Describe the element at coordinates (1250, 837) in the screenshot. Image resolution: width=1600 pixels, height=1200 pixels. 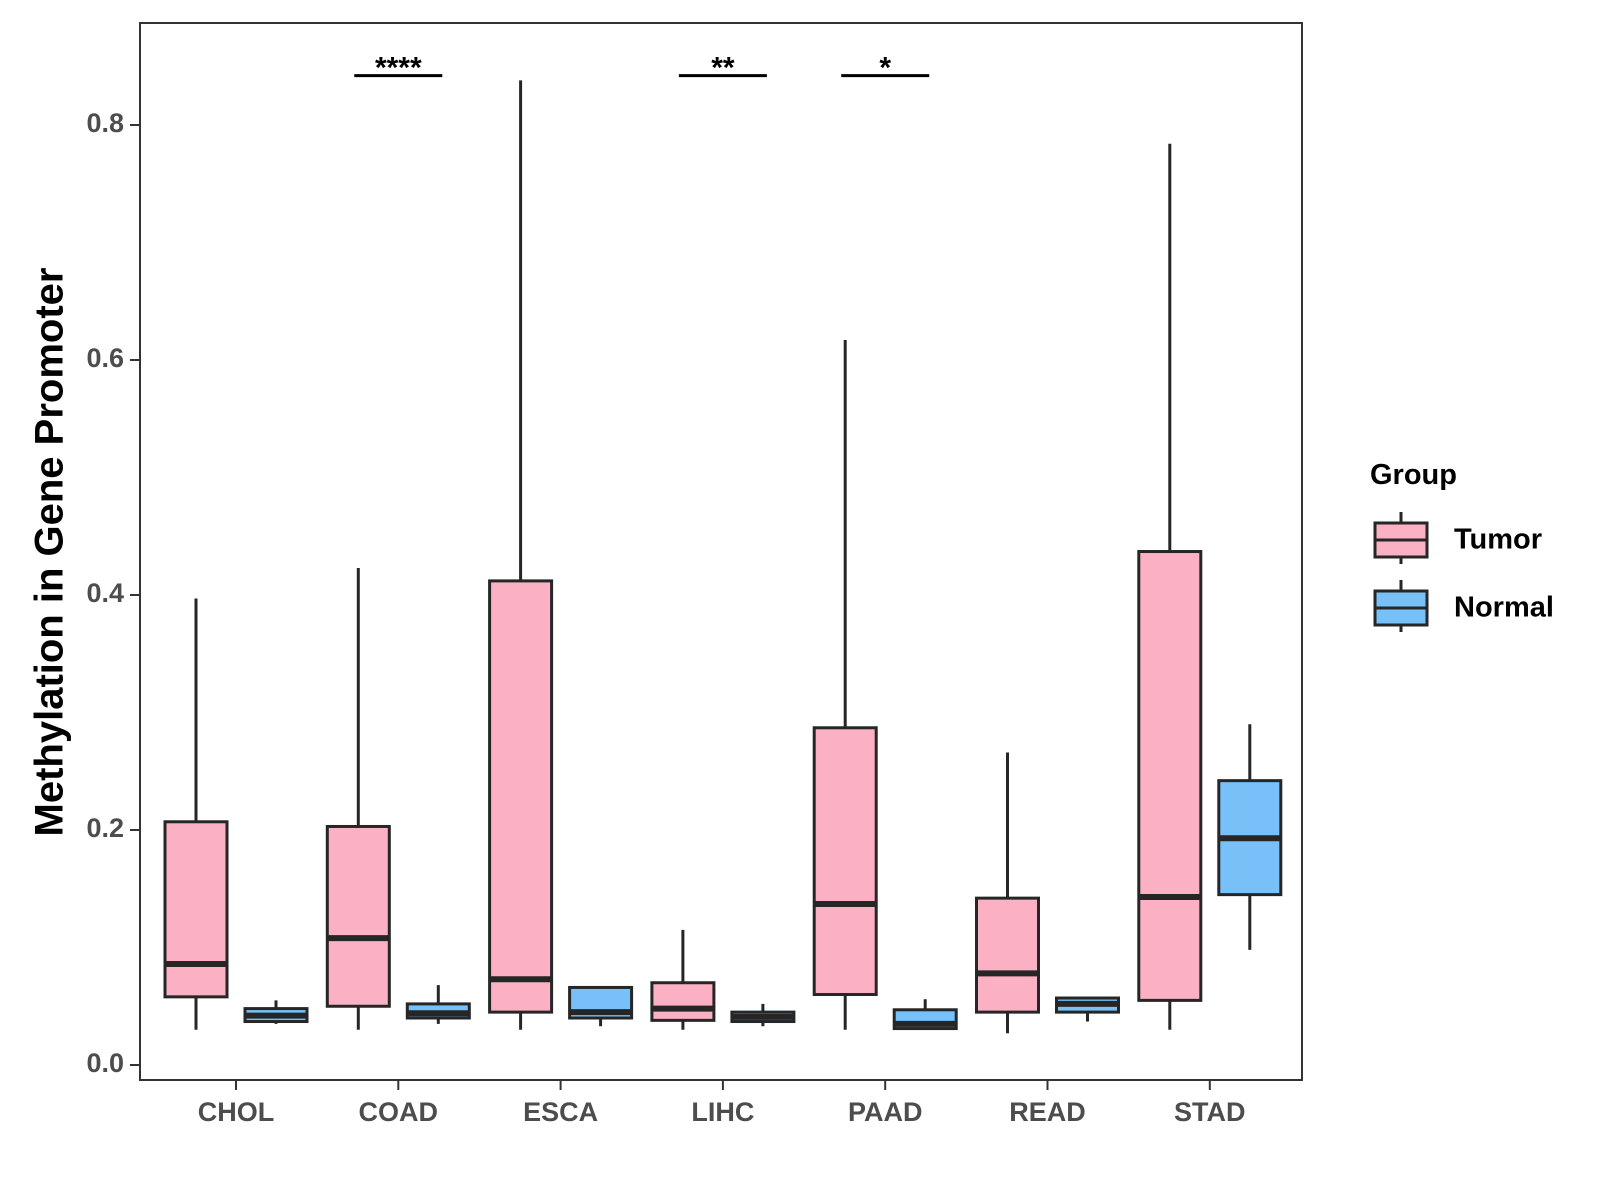
I see `box-normal-stad` at that location.